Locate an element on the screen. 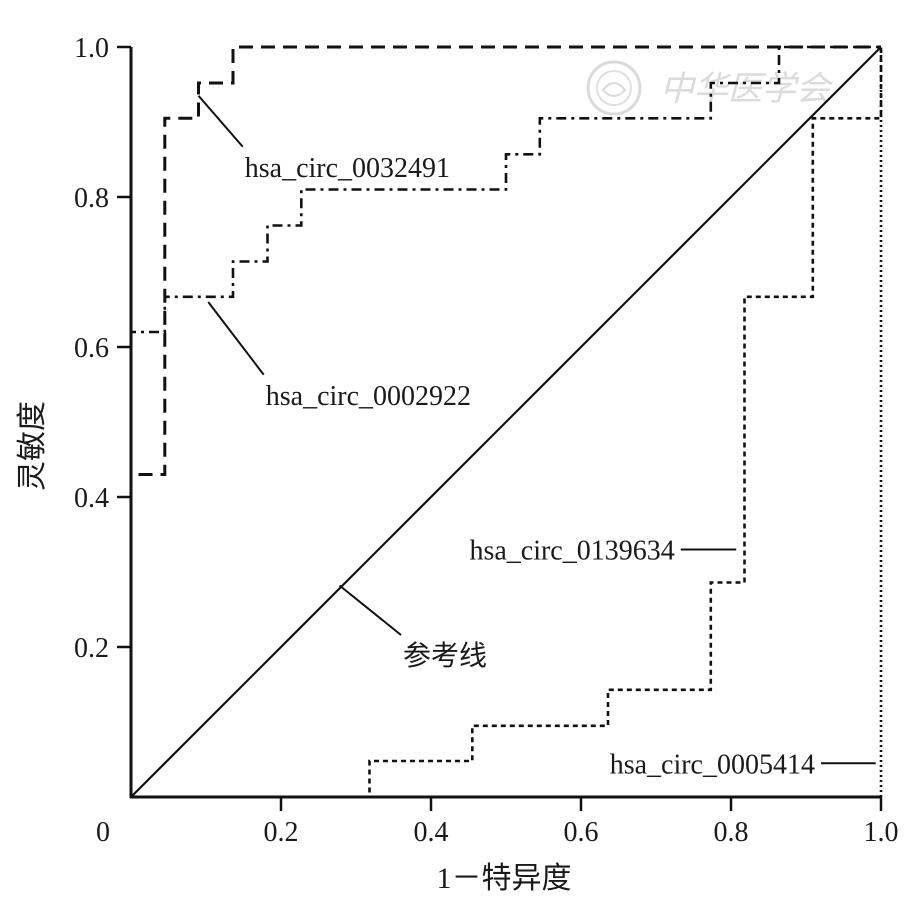 The width and height of the screenshot is (924, 897). y-tick-label: 0.6 is located at coordinates (91, 348).